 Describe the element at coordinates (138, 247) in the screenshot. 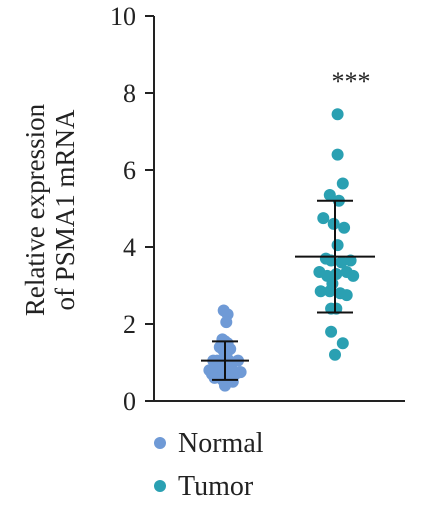

I see `y-tick: 4` at that location.